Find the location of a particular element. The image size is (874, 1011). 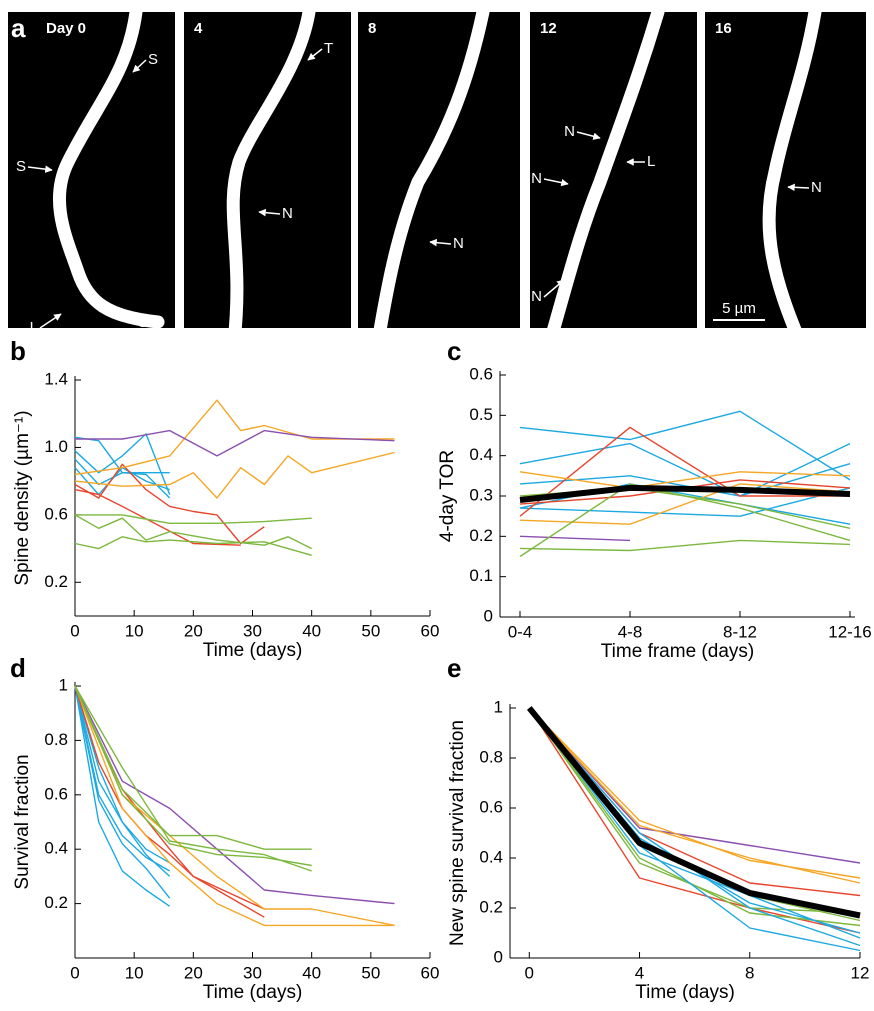

panel-label: e is located at coordinates (454, 668).